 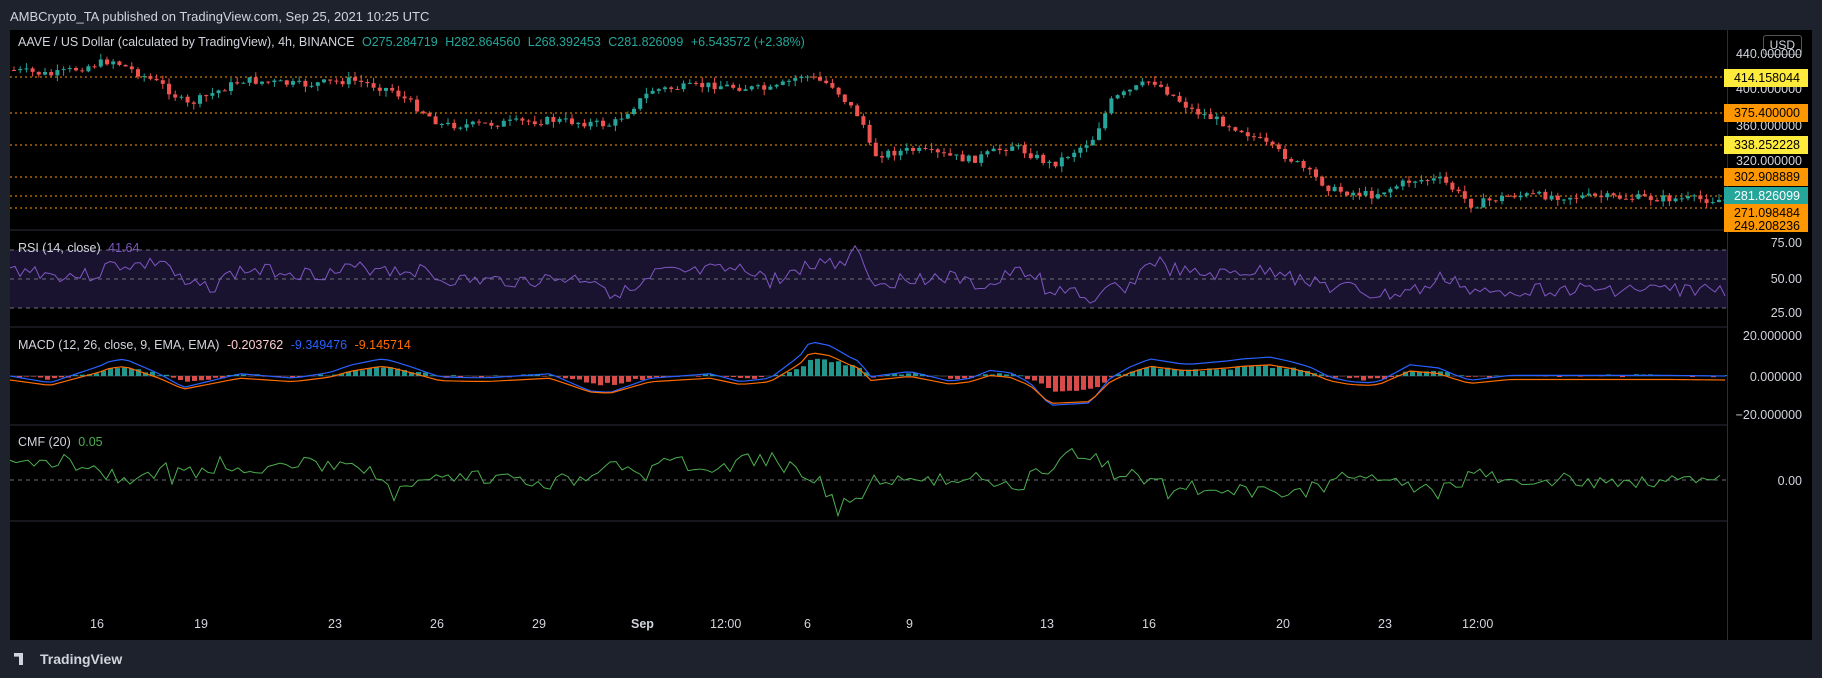 I want to click on x-tick: 6, so click(x=807, y=624).